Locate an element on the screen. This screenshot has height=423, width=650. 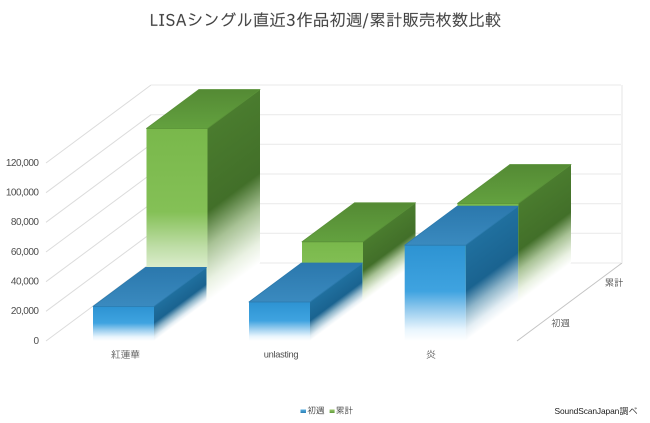
svg-text: SoundScanJapan is located at coordinates (587, 411).